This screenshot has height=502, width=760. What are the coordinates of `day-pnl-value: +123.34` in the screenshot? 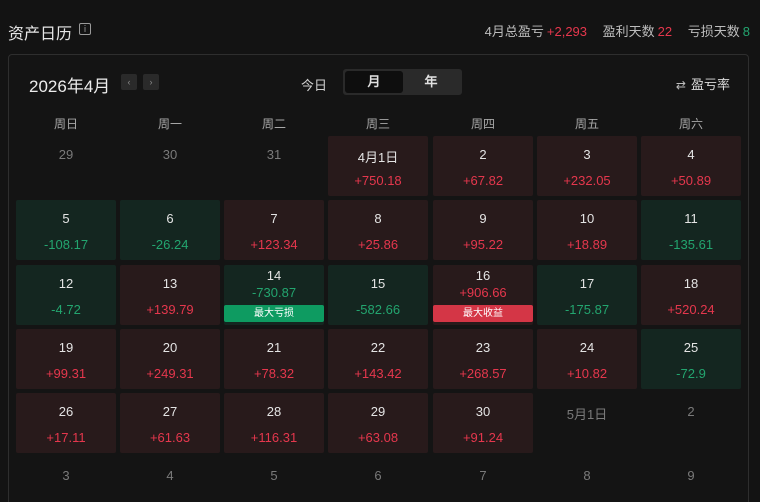 It's located at (274, 244).